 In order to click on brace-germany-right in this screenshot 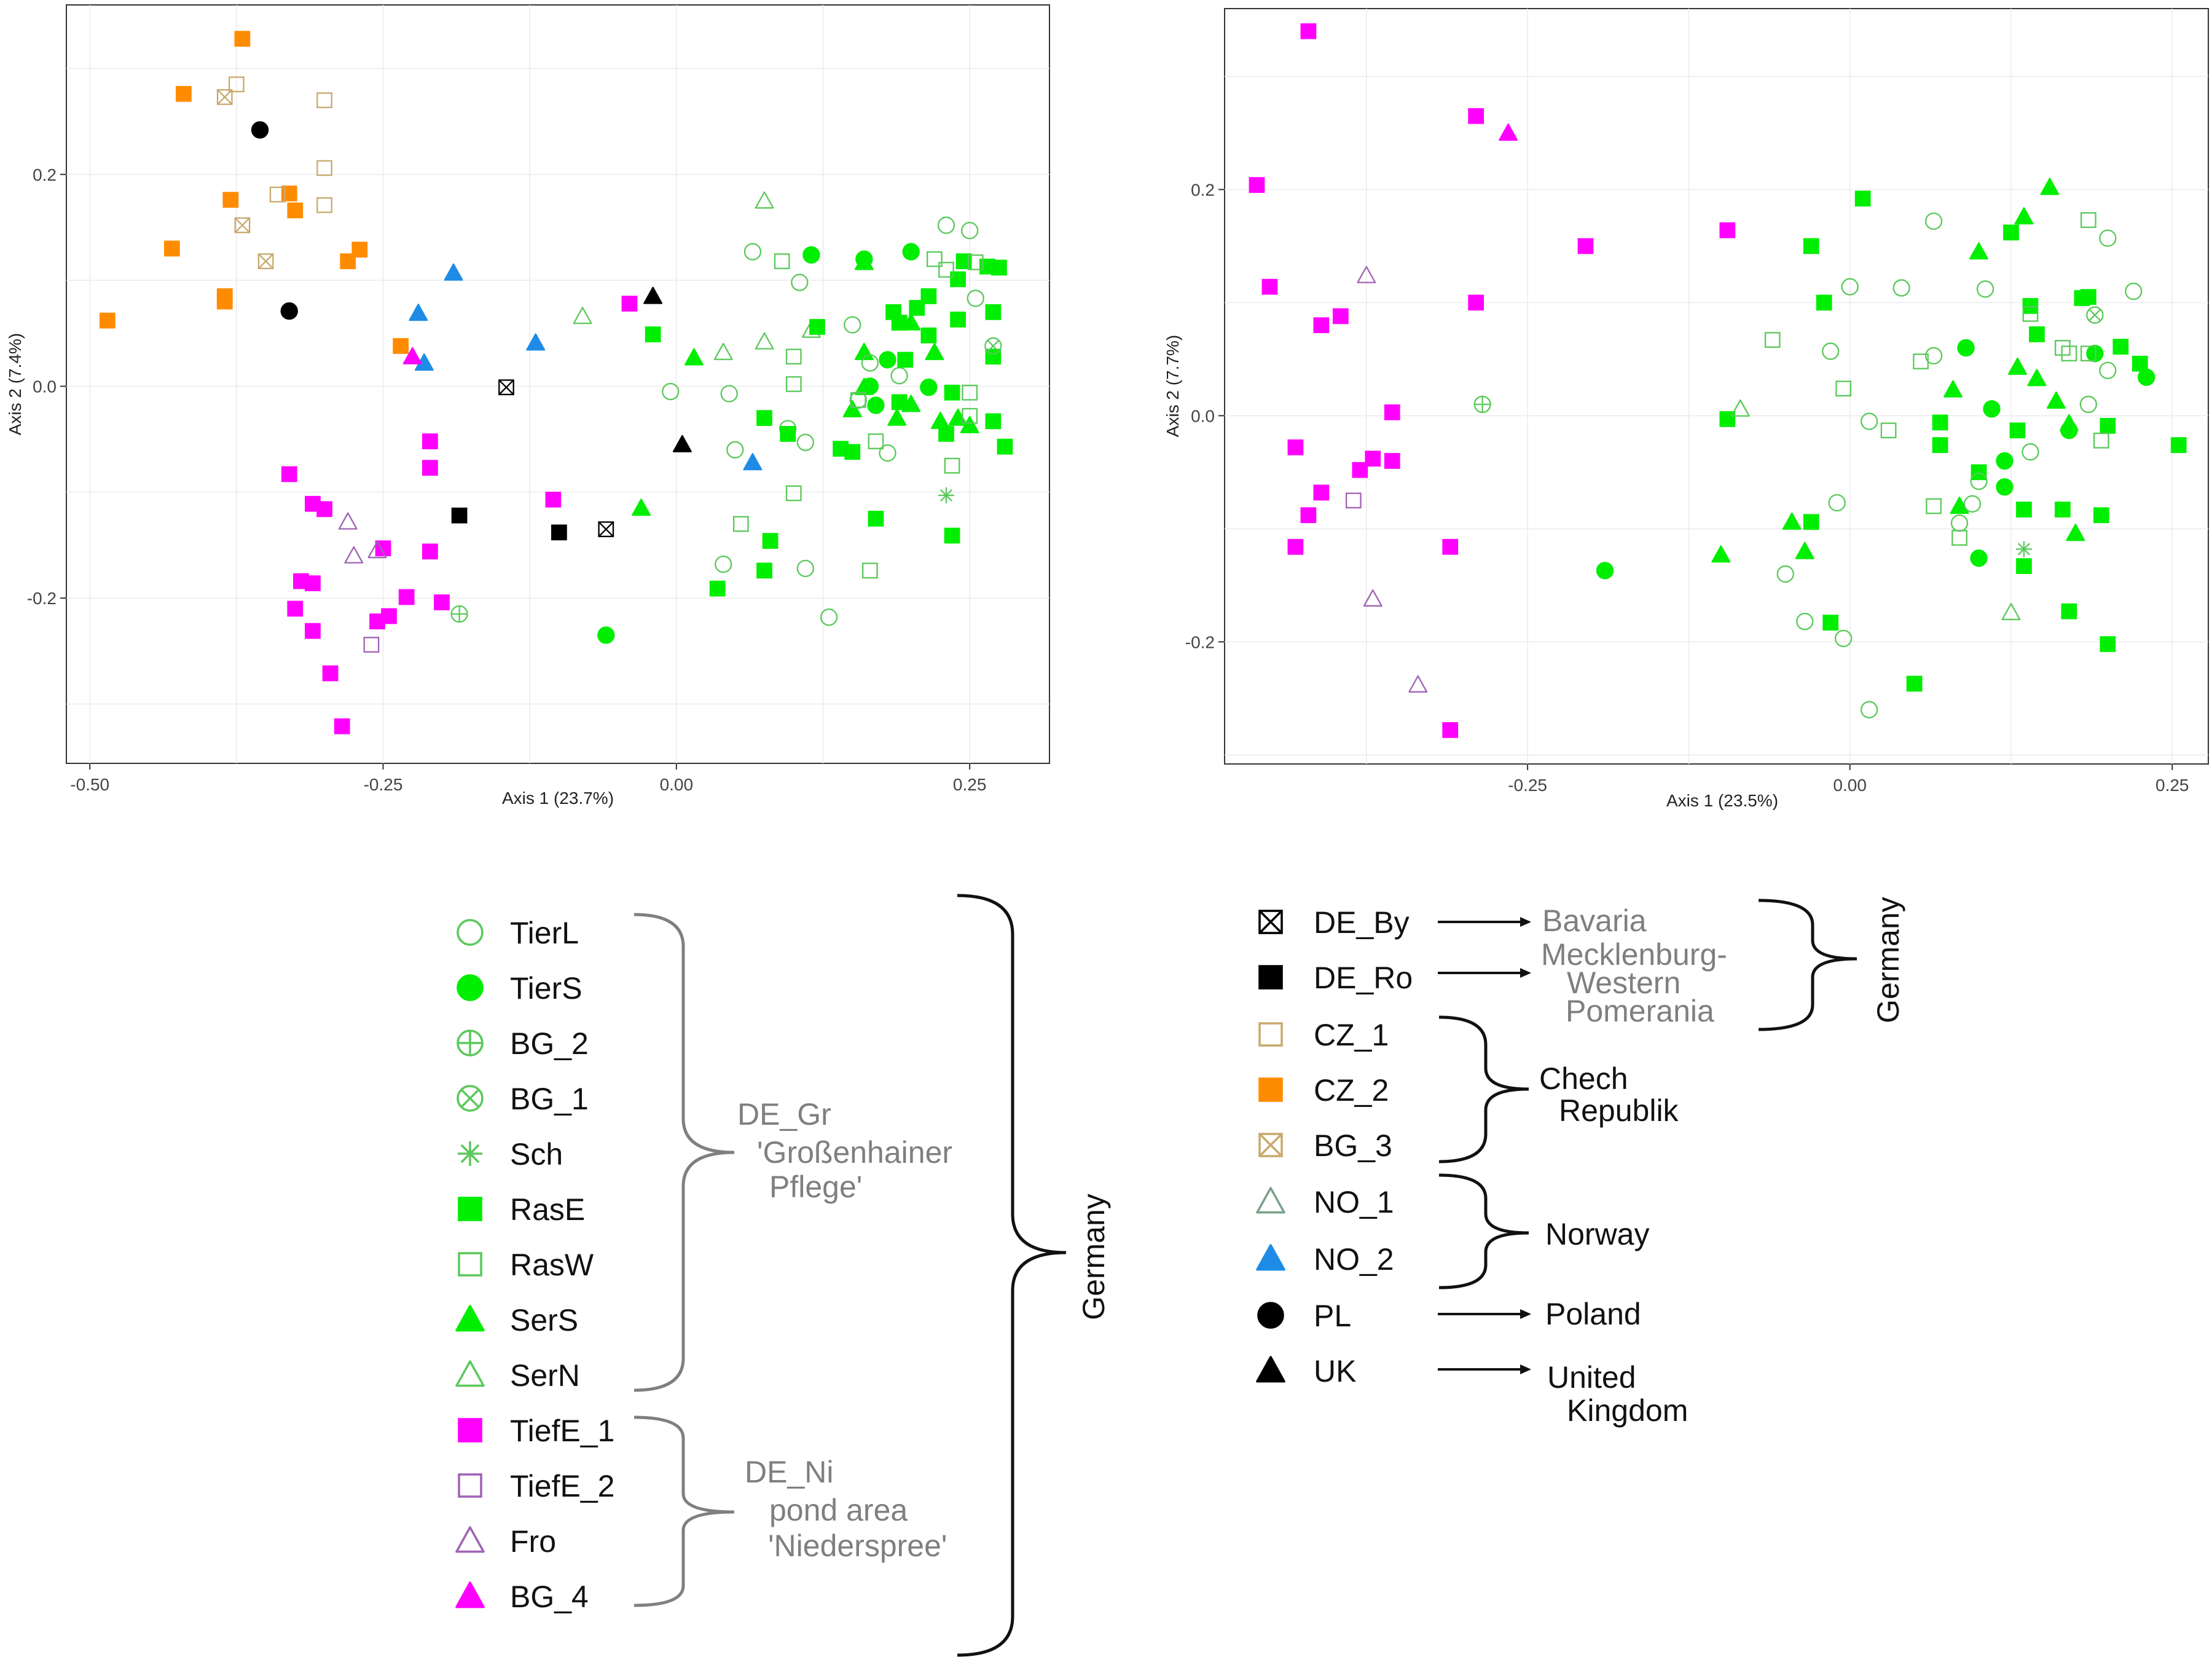, I will do `click(1807, 965)`.